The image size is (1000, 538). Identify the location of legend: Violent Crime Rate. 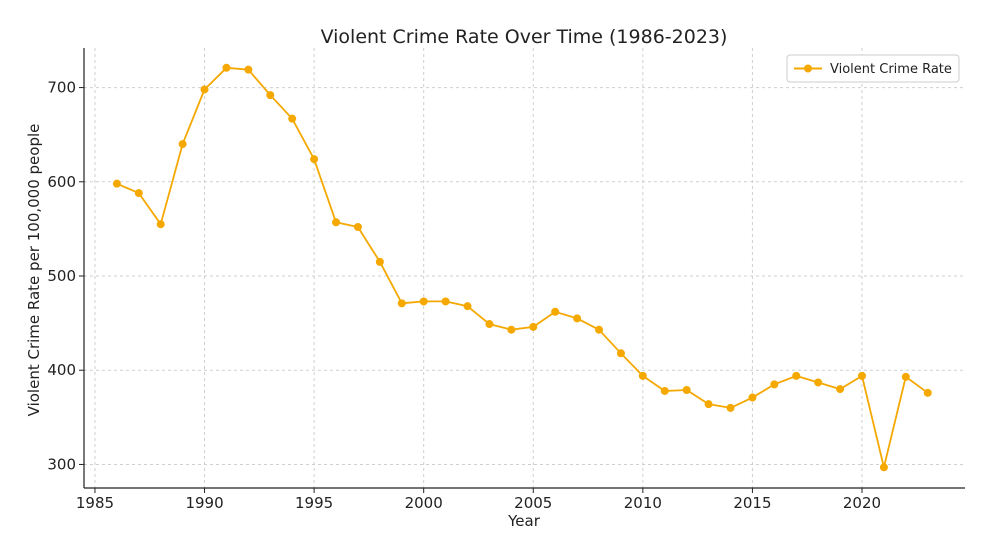
(873, 68).